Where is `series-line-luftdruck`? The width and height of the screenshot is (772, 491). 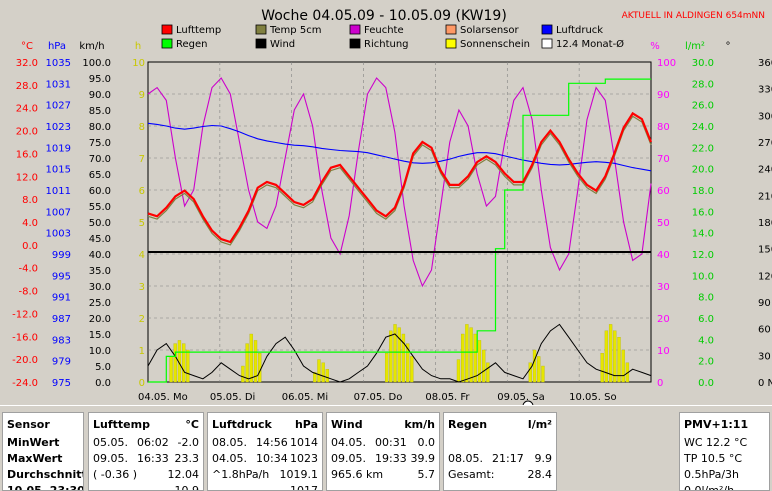
series-line-luftdruck is located at coordinates (399, 147).